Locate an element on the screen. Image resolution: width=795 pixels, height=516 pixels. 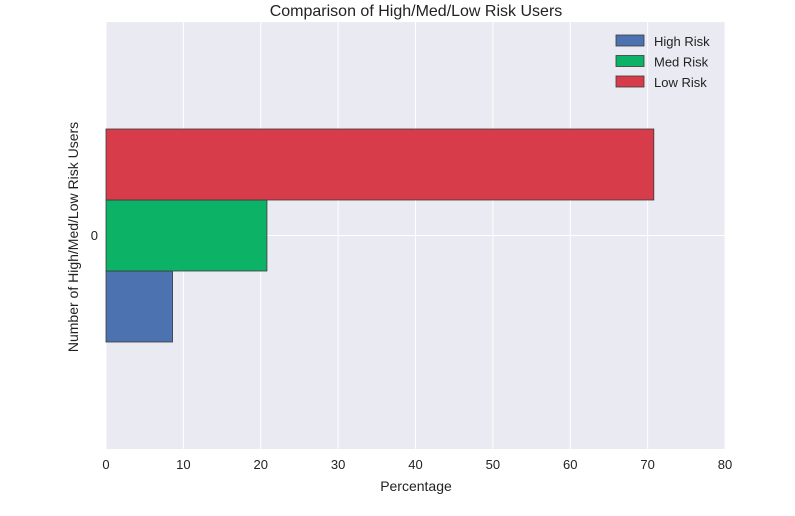
y-axis-ticks: 0 is located at coordinates (94, 235).